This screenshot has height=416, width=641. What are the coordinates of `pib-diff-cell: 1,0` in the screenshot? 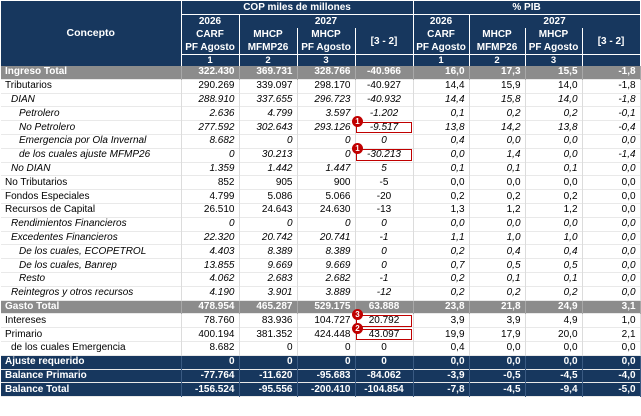 It's located at (611, 320).